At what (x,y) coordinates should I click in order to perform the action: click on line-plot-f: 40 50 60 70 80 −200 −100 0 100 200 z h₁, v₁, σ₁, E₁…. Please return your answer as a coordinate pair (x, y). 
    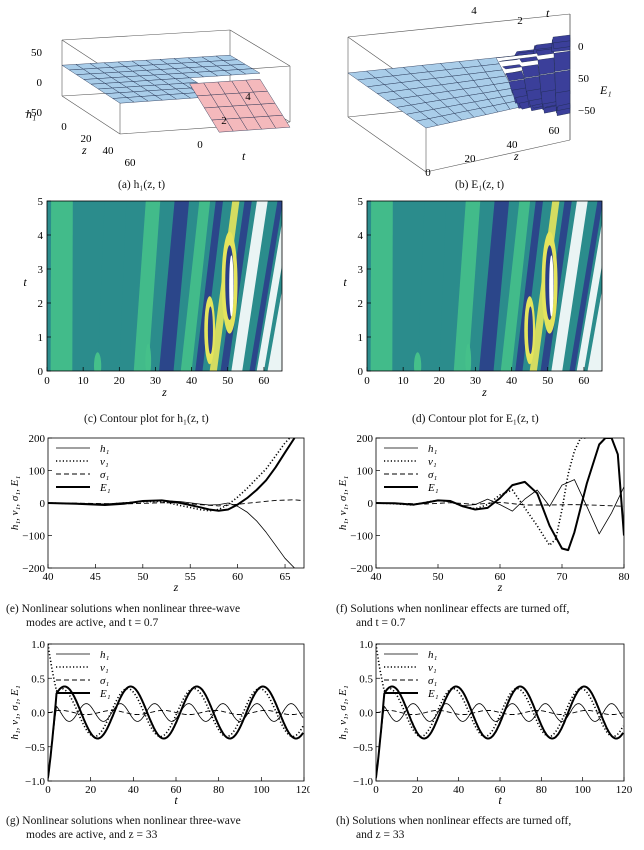
    Looking at the image, I should click on (484, 513).